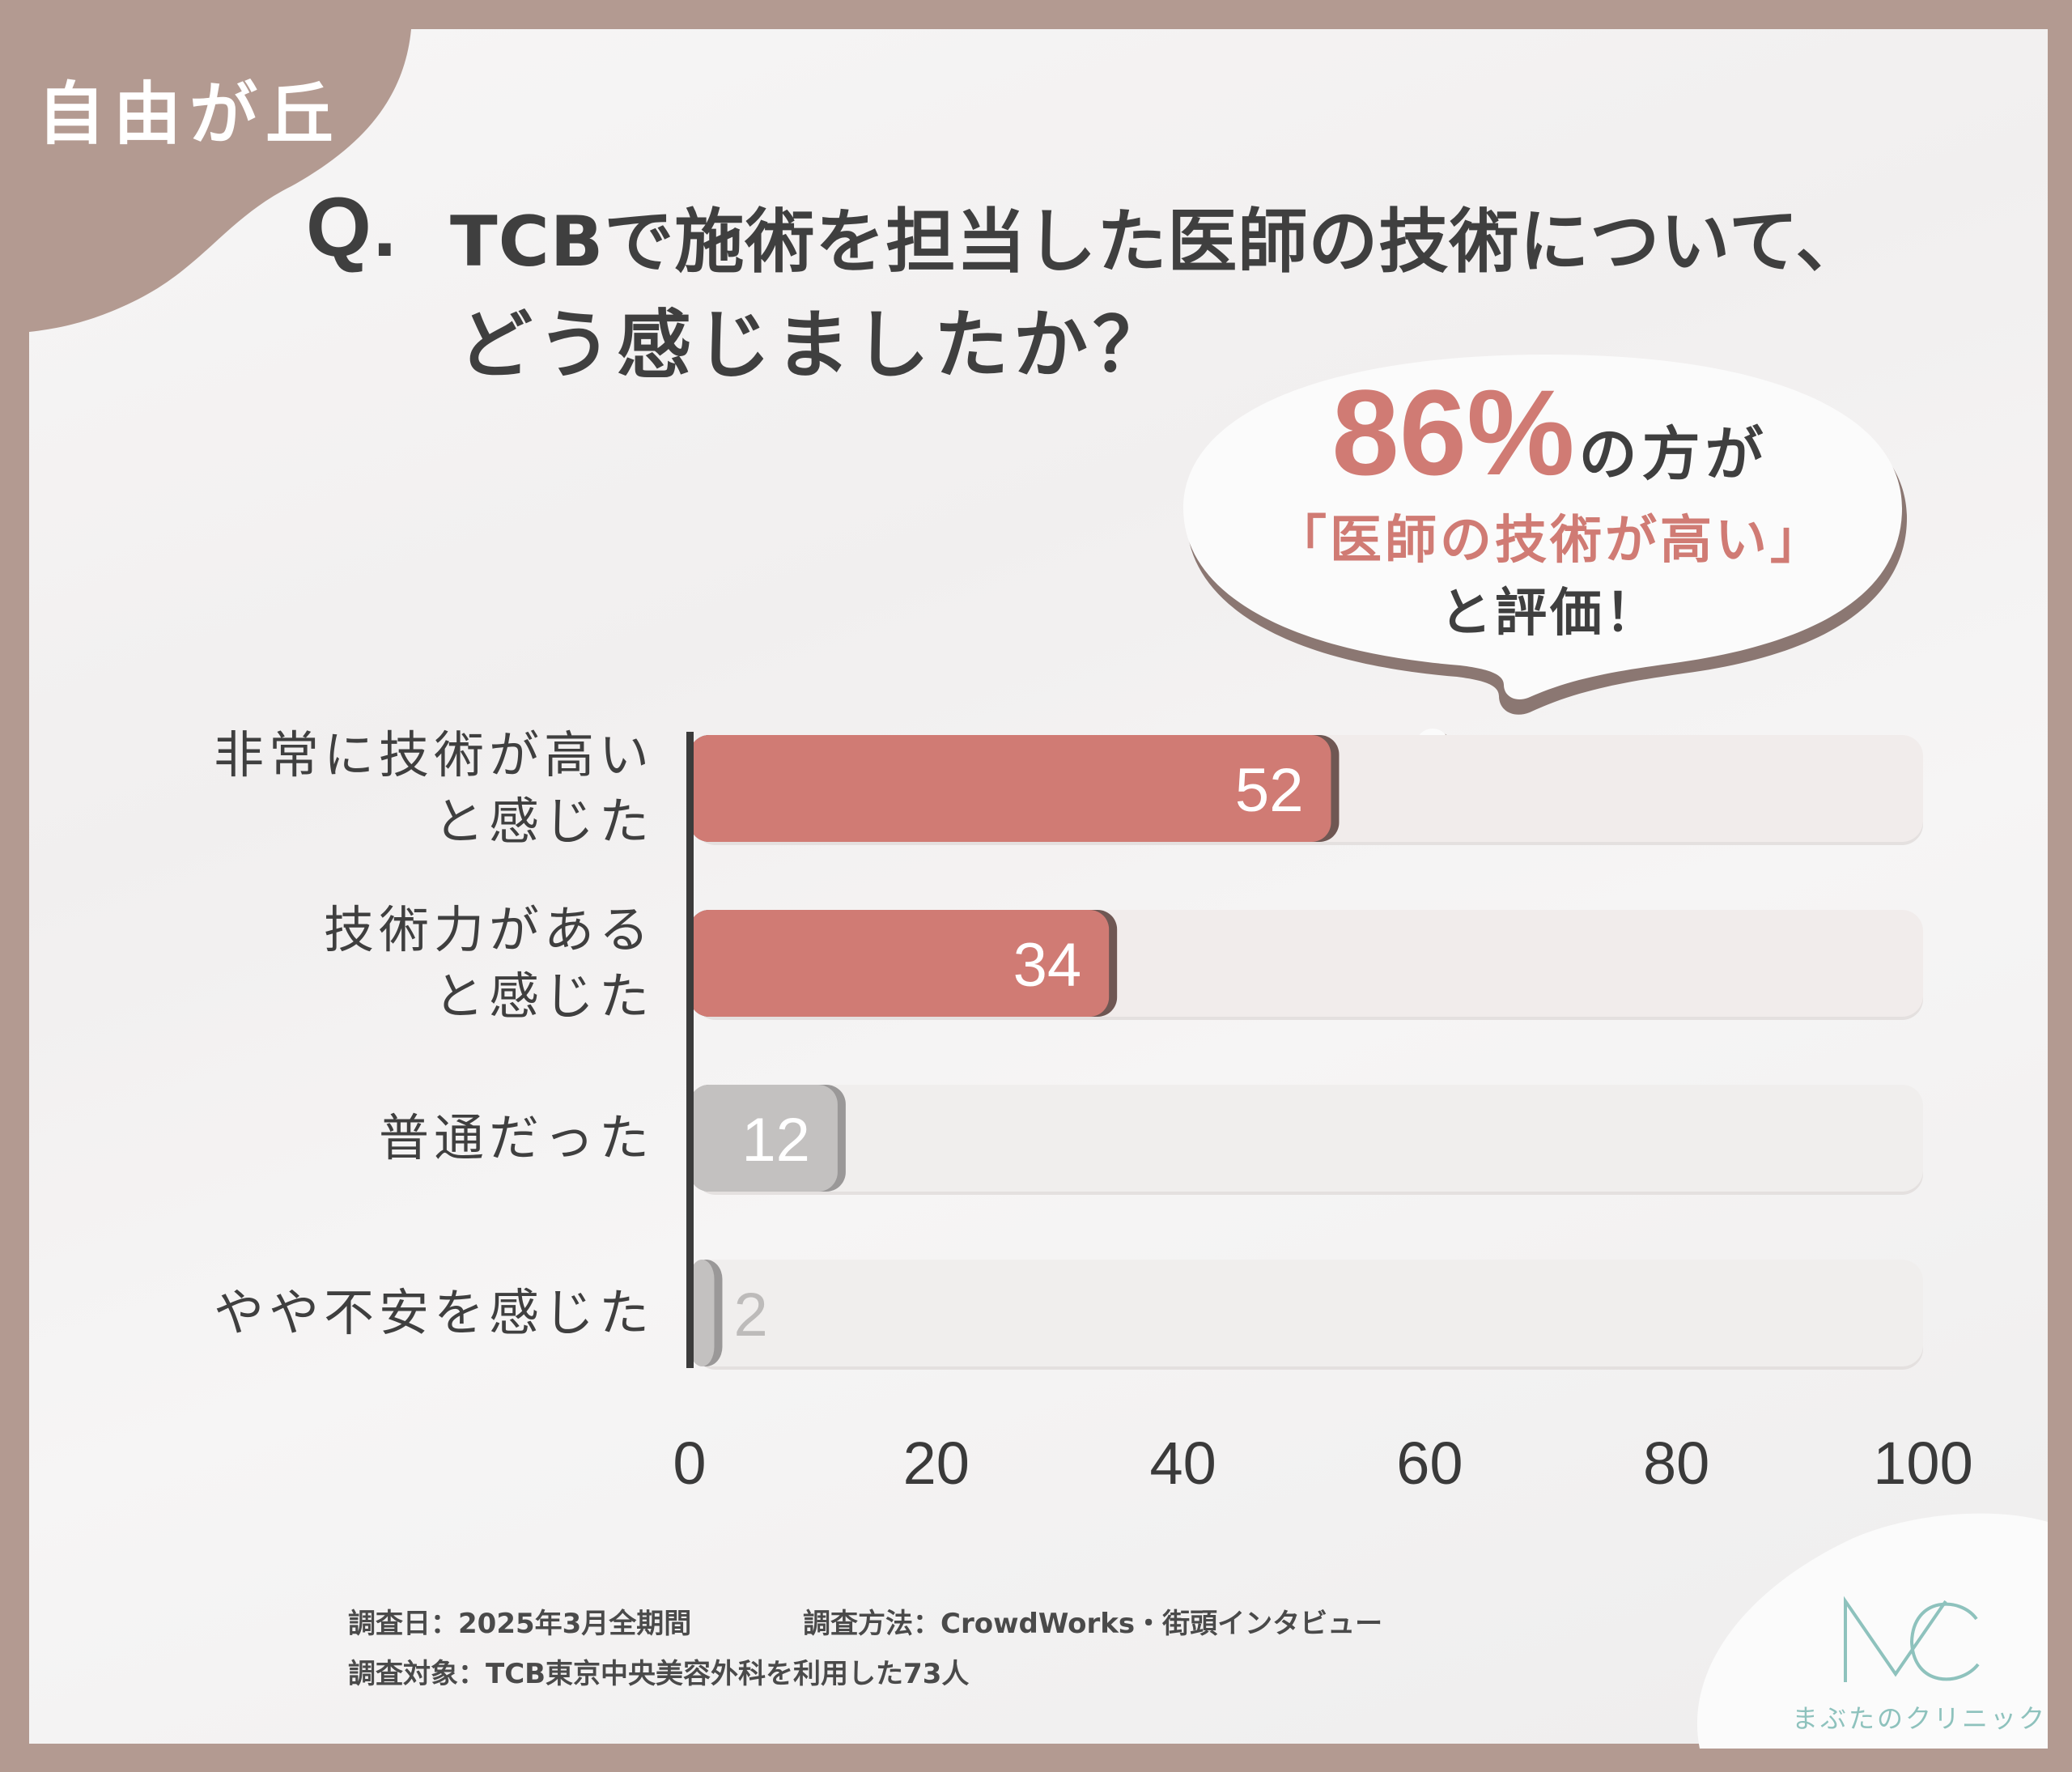  I want to click on callout-line-1-rest: の方が, so click(1673, 454).